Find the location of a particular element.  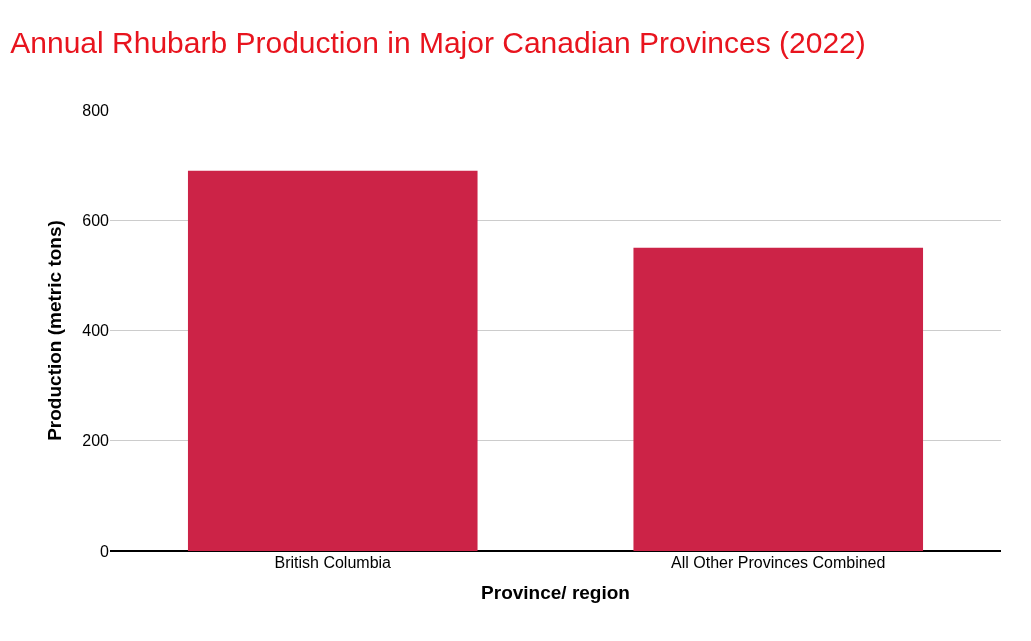

y-tick-label: 600 is located at coordinates (96, 220).